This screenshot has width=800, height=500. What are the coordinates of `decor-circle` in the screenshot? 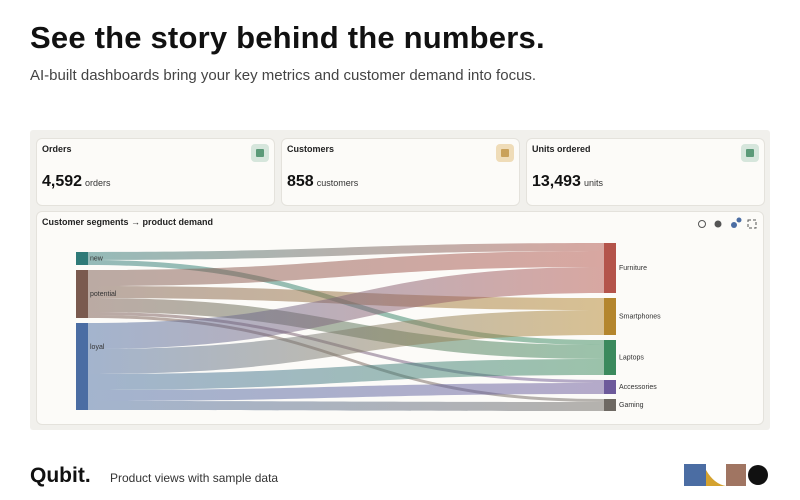 It's located at (758, 475).